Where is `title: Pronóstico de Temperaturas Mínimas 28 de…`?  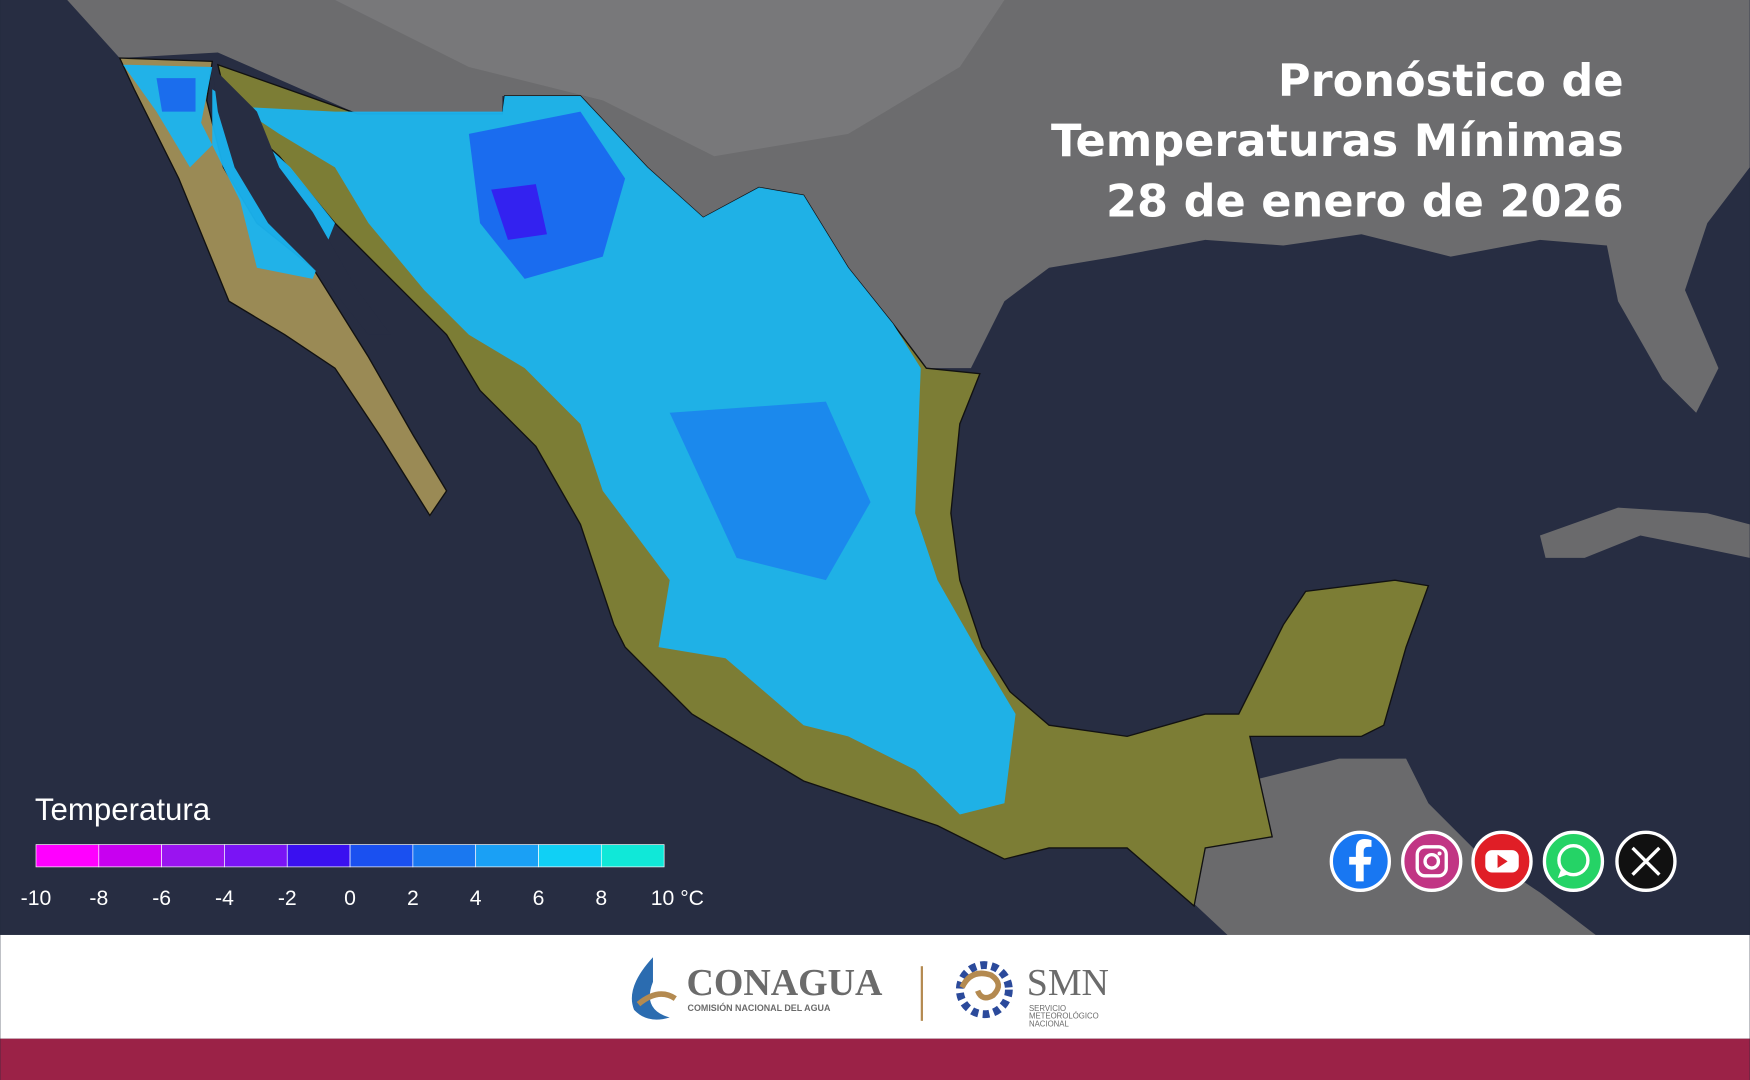 title: Pronóstico de Temperaturas Mínimas 28 de… is located at coordinates (1337, 141).